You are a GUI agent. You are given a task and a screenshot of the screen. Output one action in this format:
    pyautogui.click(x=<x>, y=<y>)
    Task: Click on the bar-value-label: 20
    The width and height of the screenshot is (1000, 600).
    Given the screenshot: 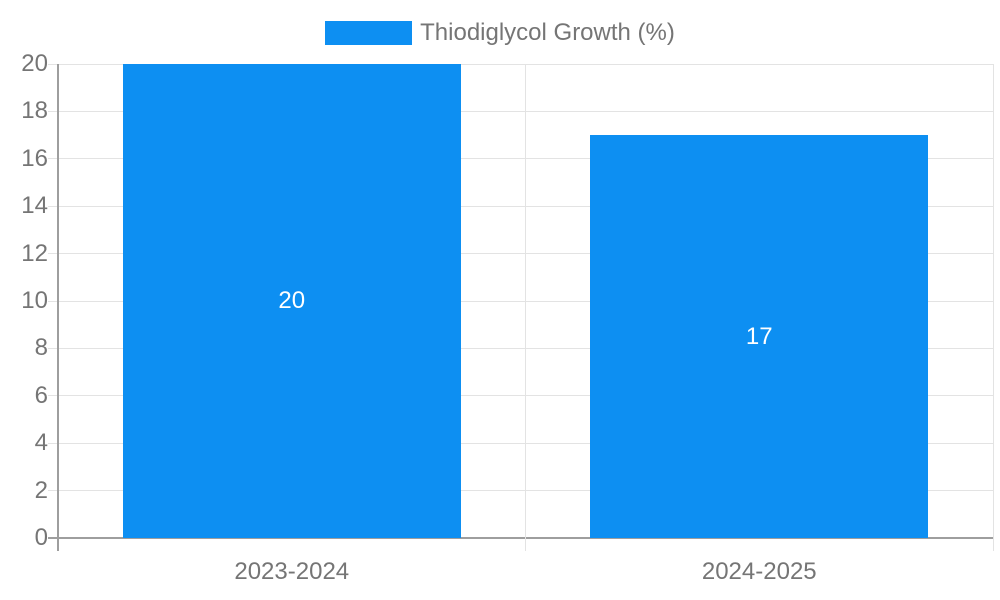 What is the action you would take?
    pyautogui.click(x=292, y=300)
    